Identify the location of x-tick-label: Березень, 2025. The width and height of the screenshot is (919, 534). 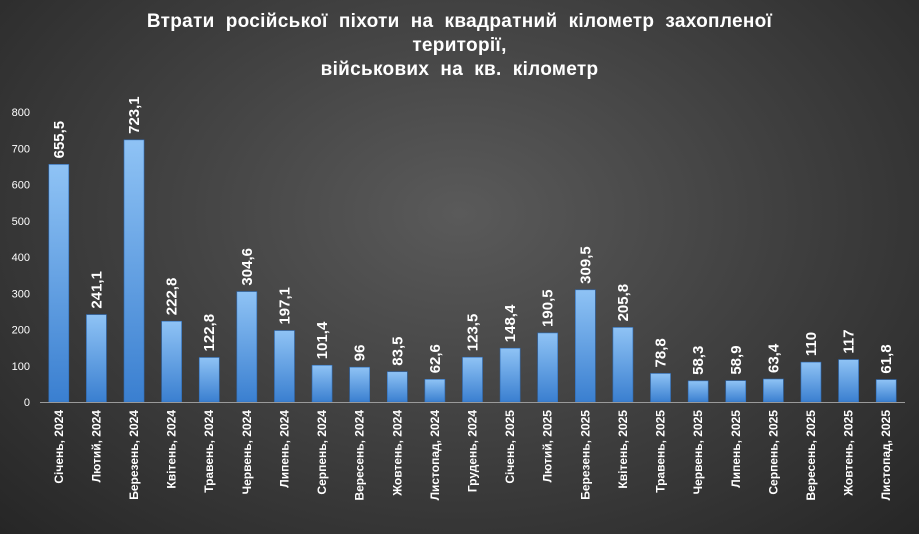
(585, 455).